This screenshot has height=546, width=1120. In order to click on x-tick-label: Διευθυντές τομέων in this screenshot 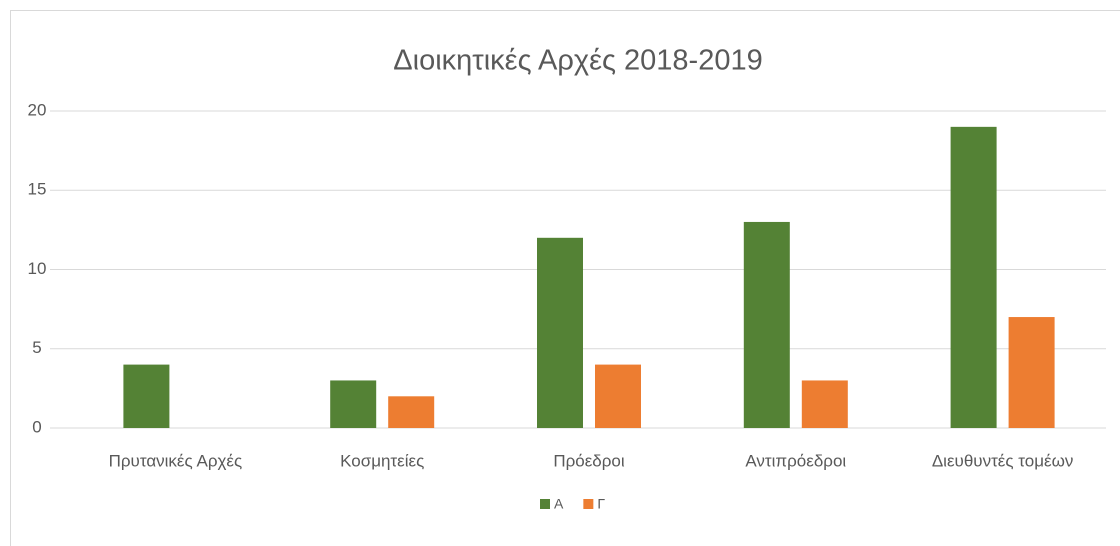, I will do `click(1003, 460)`.